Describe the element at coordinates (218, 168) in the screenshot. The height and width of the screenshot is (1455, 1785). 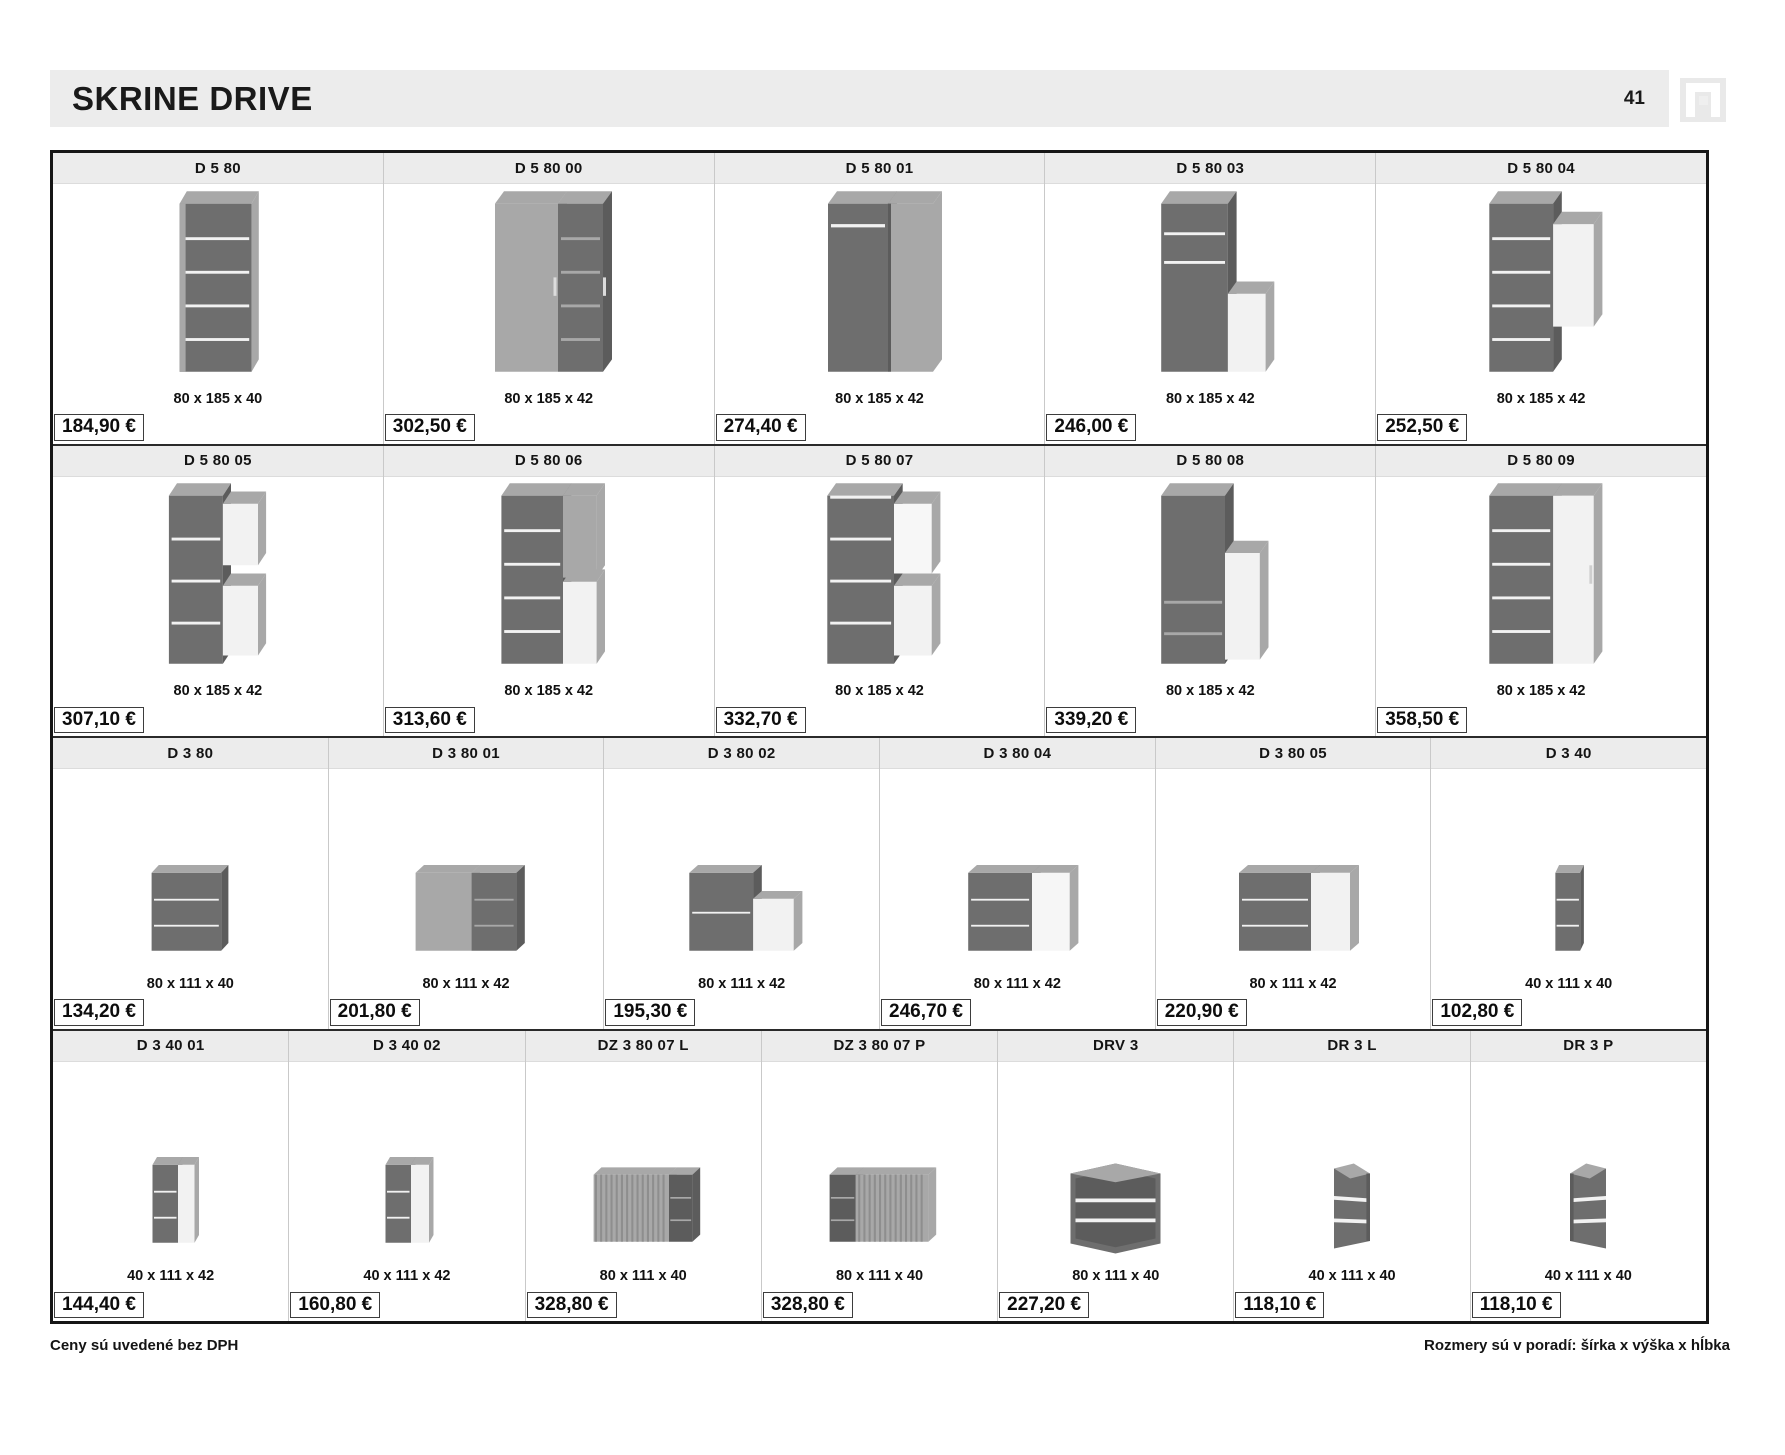
I see `product-code: D 5 80` at that location.